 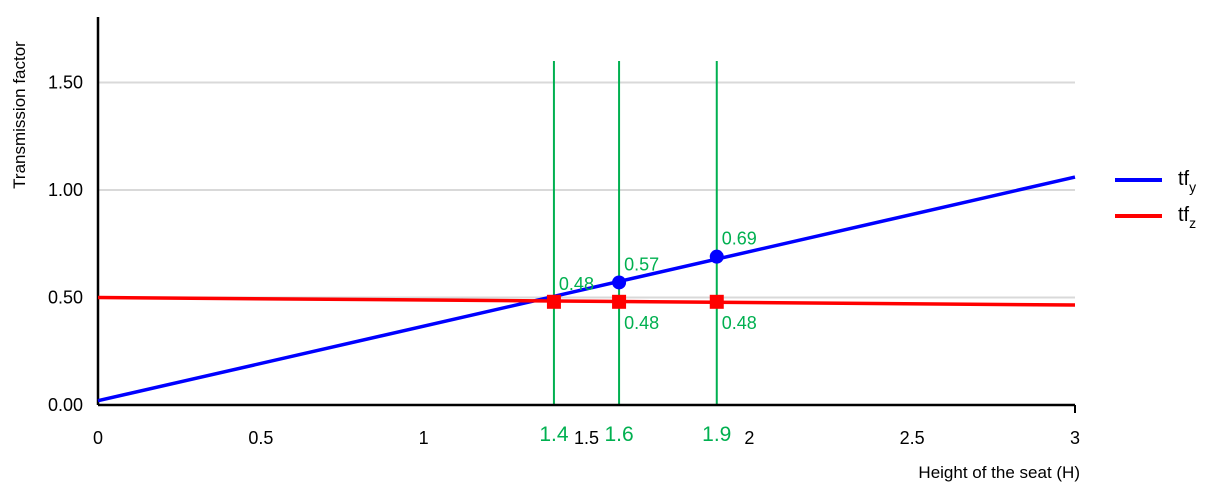 I want to click on vertical-marker-label: 1.6, so click(x=618, y=434).